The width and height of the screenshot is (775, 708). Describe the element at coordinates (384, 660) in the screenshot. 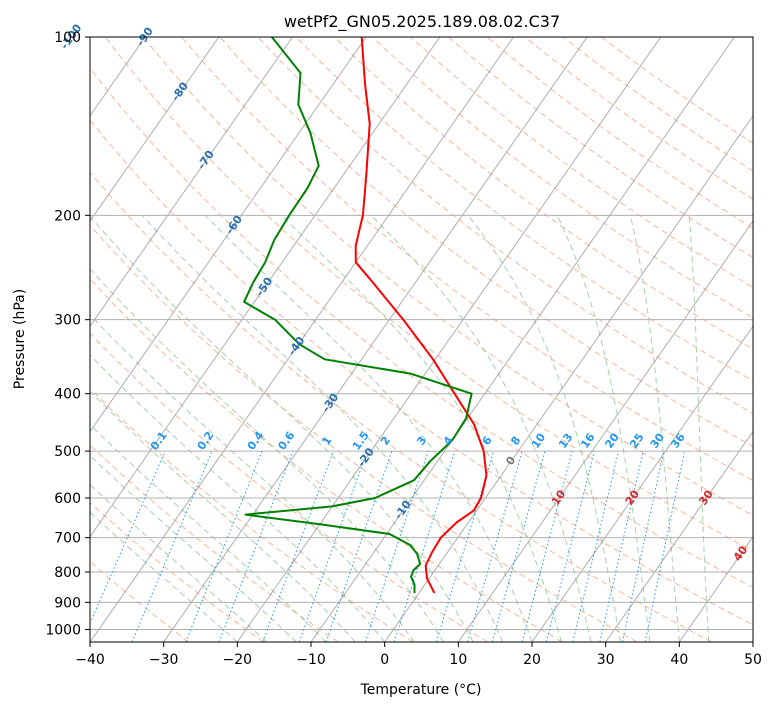

I see `x-tick-label: 0` at that location.